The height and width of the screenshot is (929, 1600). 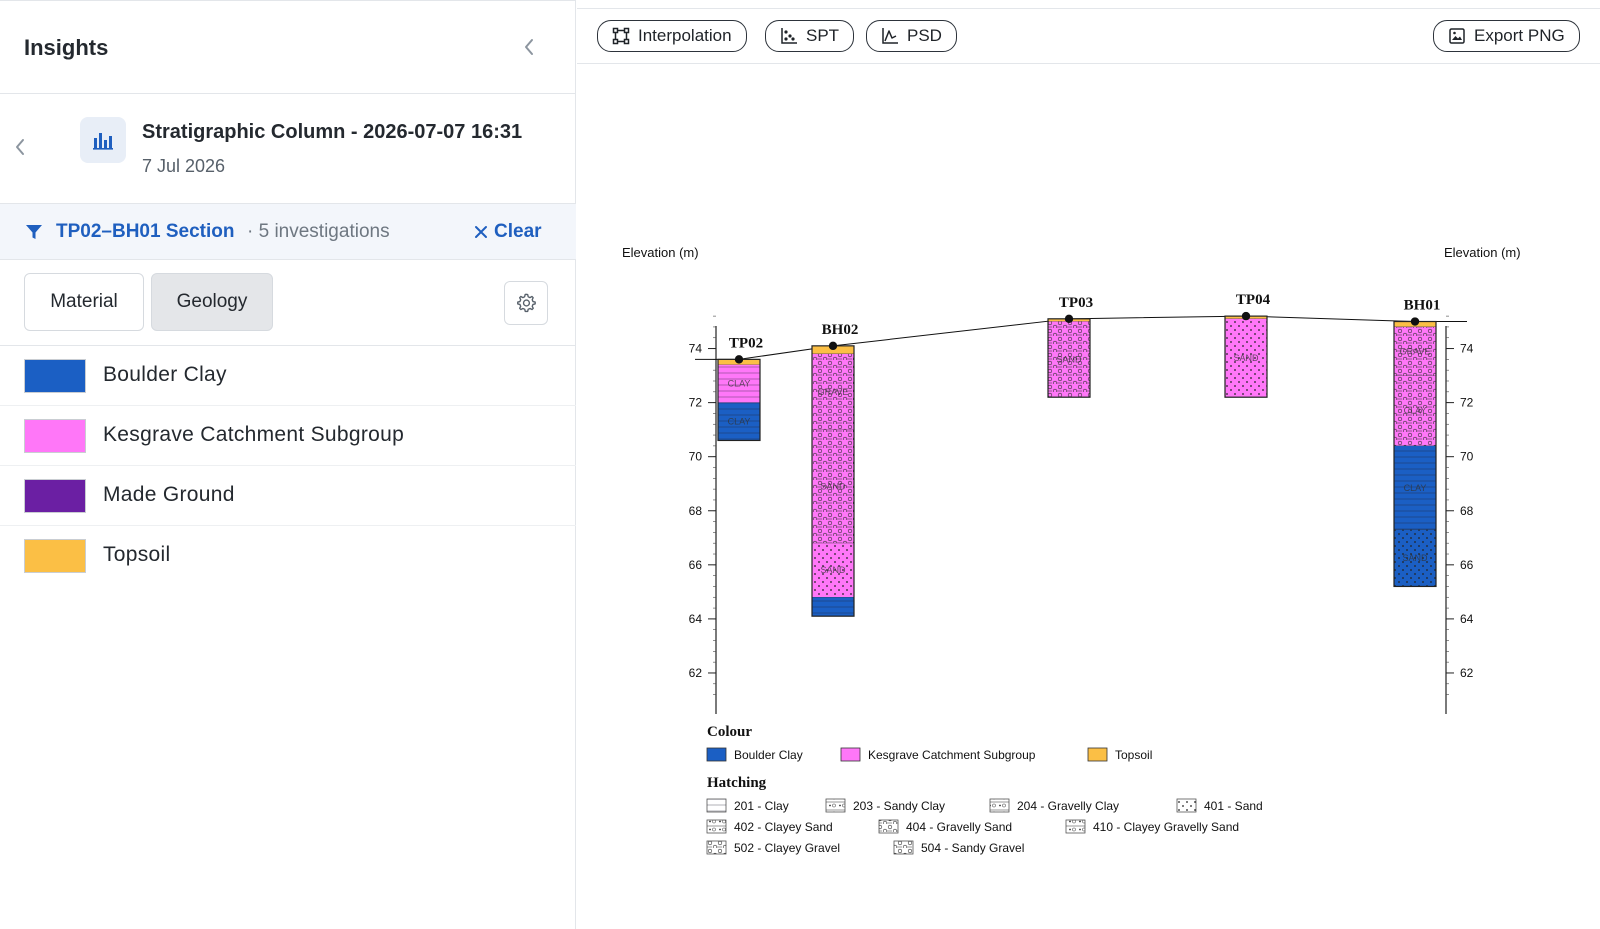 I want to click on legend-hatching-title: Hatching, so click(x=737, y=783).